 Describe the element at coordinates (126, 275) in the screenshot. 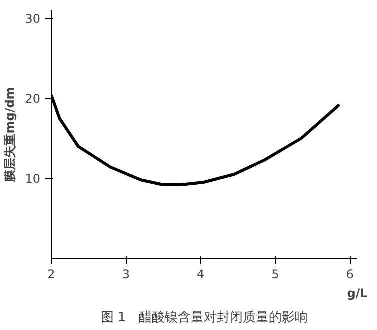

I see `x-tick-label: 3` at that location.